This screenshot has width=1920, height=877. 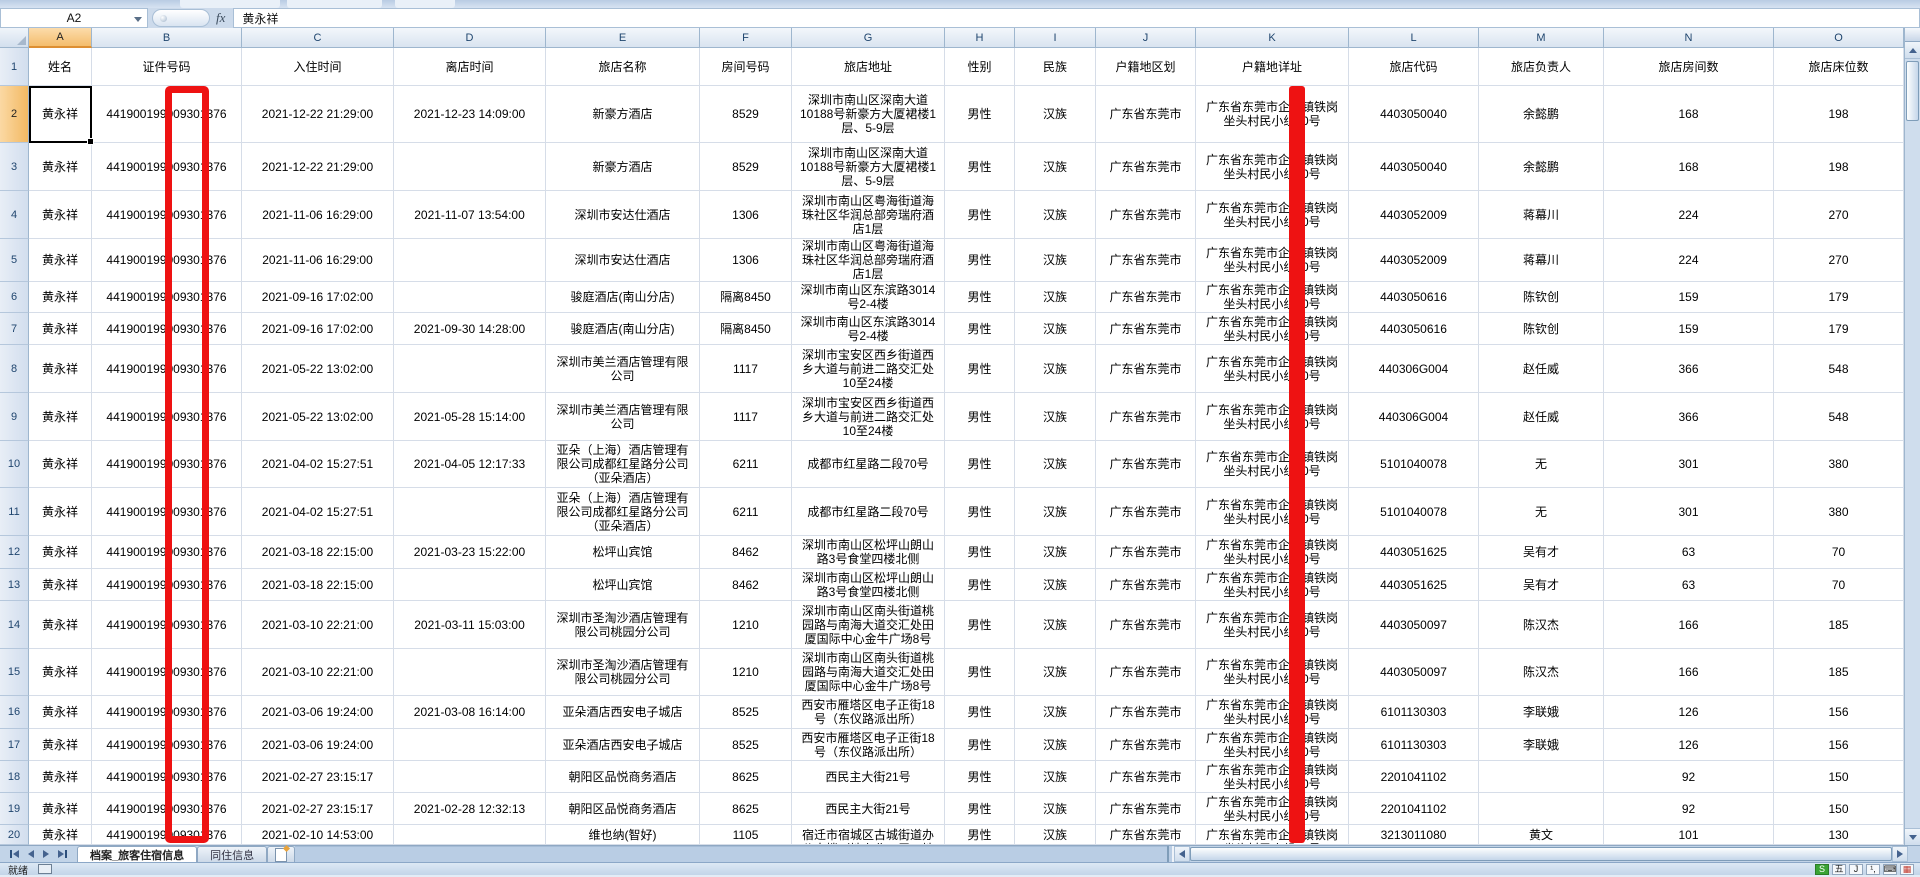 What do you see at coordinates (1839, 777) in the screenshot?
I see `cell-O18: 150` at bounding box center [1839, 777].